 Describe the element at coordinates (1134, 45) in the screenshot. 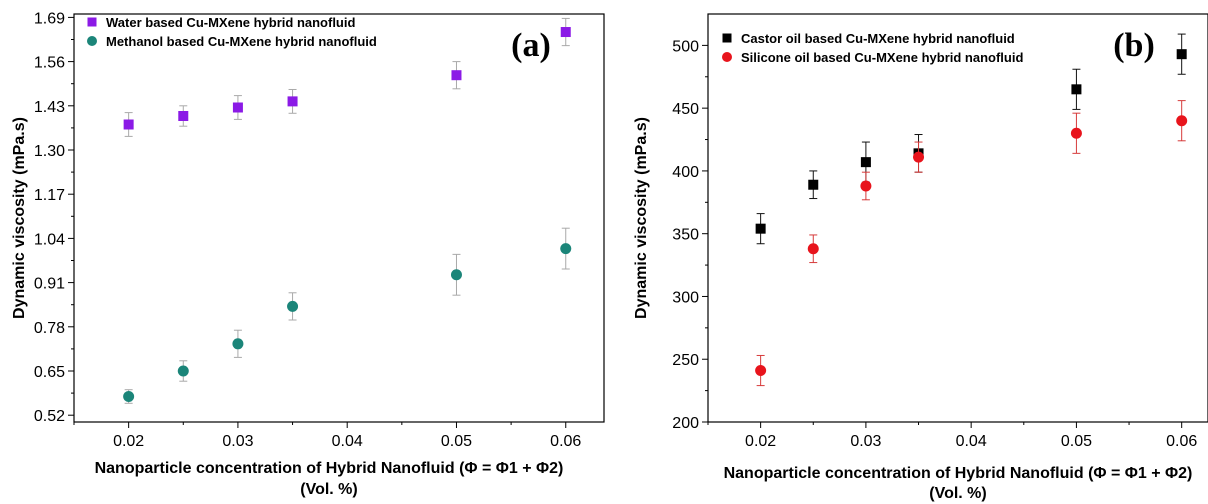

I see `panel-label: (b)` at that location.